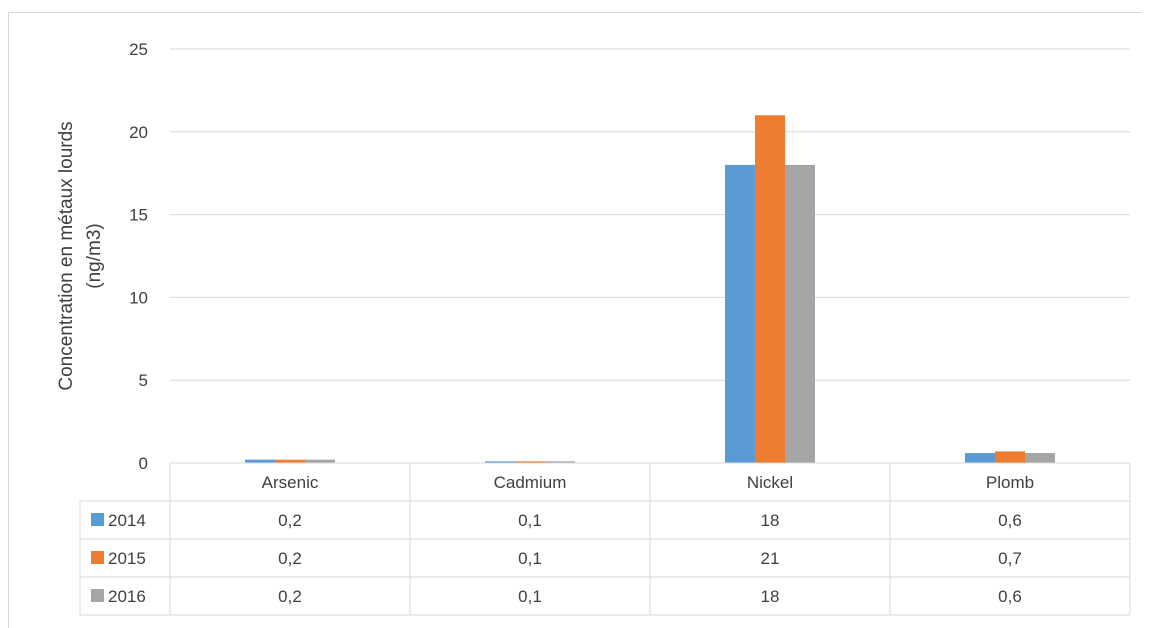 Image resolution: width=1150 pixels, height=628 pixels. What do you see at coordinates (143, 380) in the screenshot?
I see `y-tick-label: 5` at bounding box center [143, 380].